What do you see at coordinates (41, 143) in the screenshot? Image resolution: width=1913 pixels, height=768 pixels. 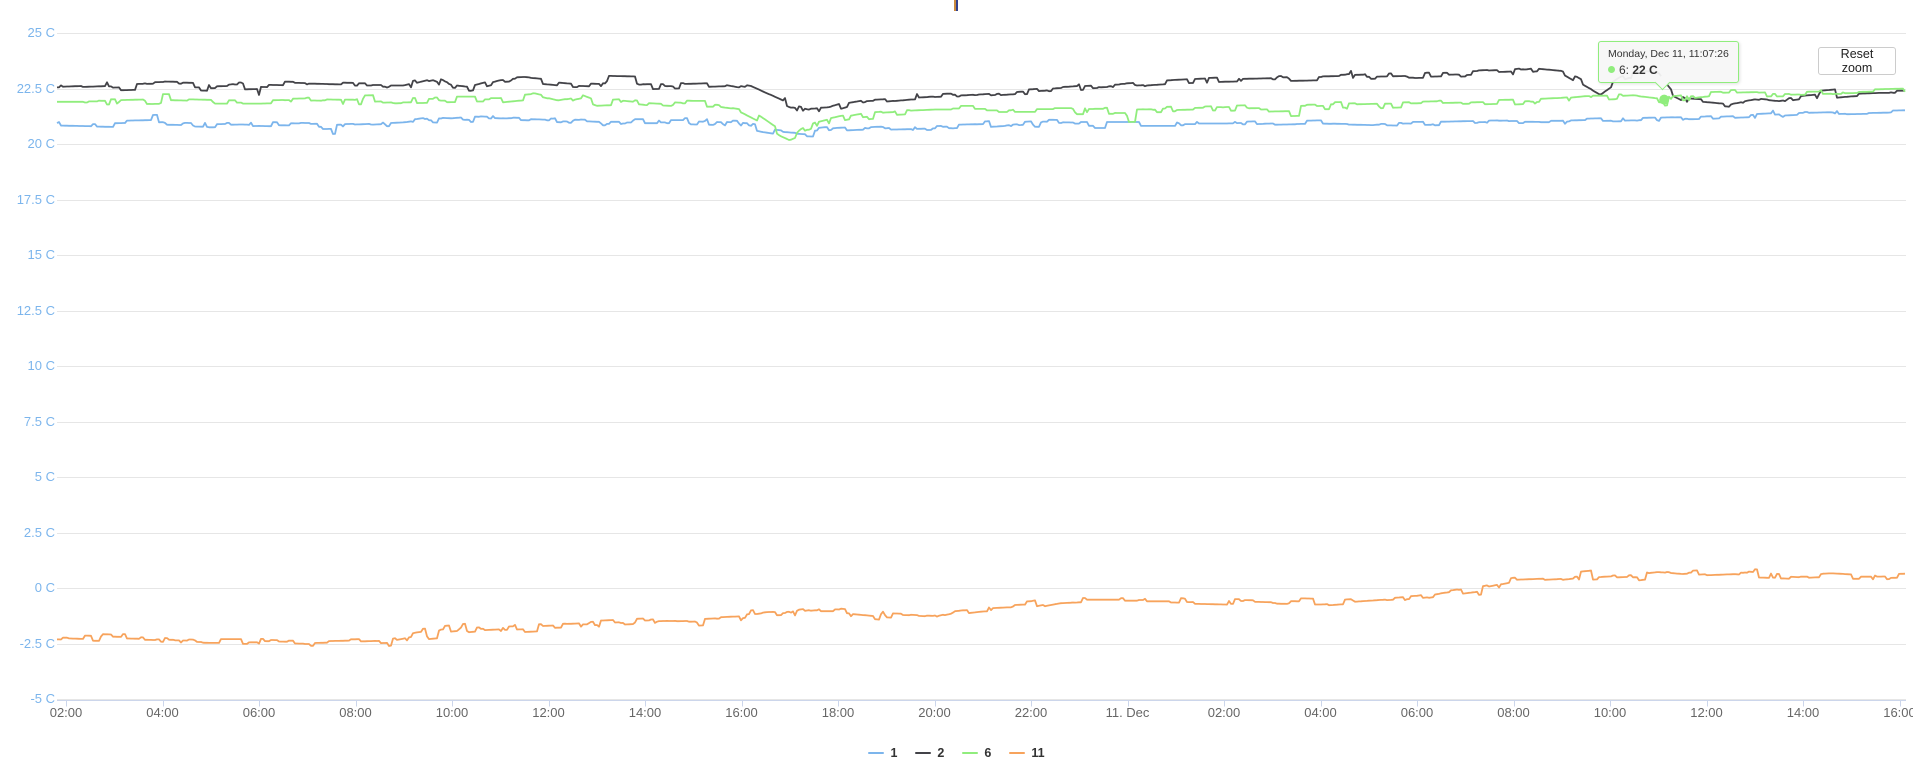 I see `y-axis-label: 20 C` at bounding box center [41, 143].